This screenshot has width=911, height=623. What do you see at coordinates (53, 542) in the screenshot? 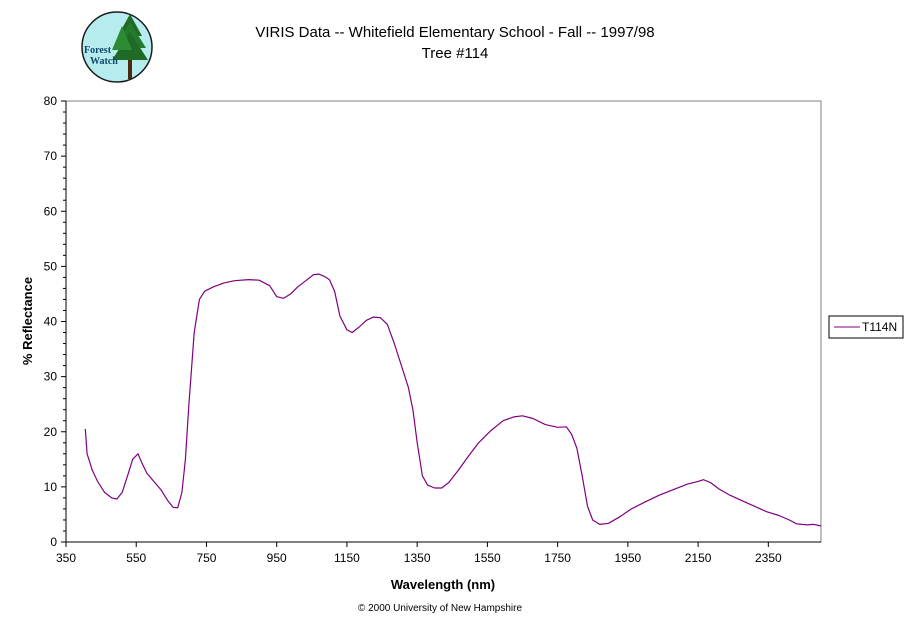
I see `y-tick-label: 0` at bounding box center [53, 542].